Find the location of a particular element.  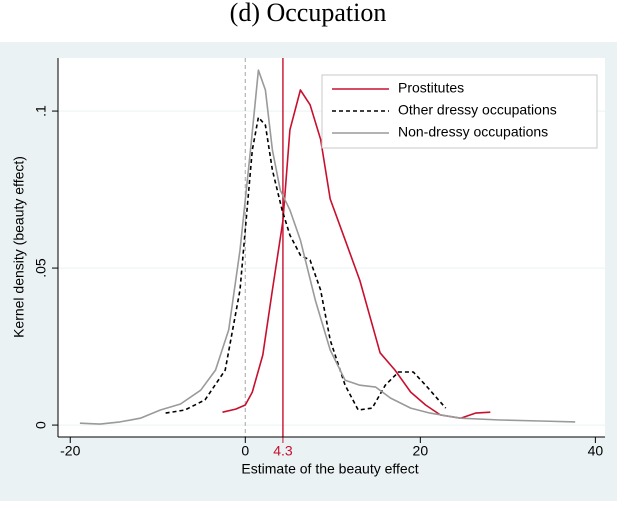

x-tick-label: -20 is located at coordinates (70, 451).